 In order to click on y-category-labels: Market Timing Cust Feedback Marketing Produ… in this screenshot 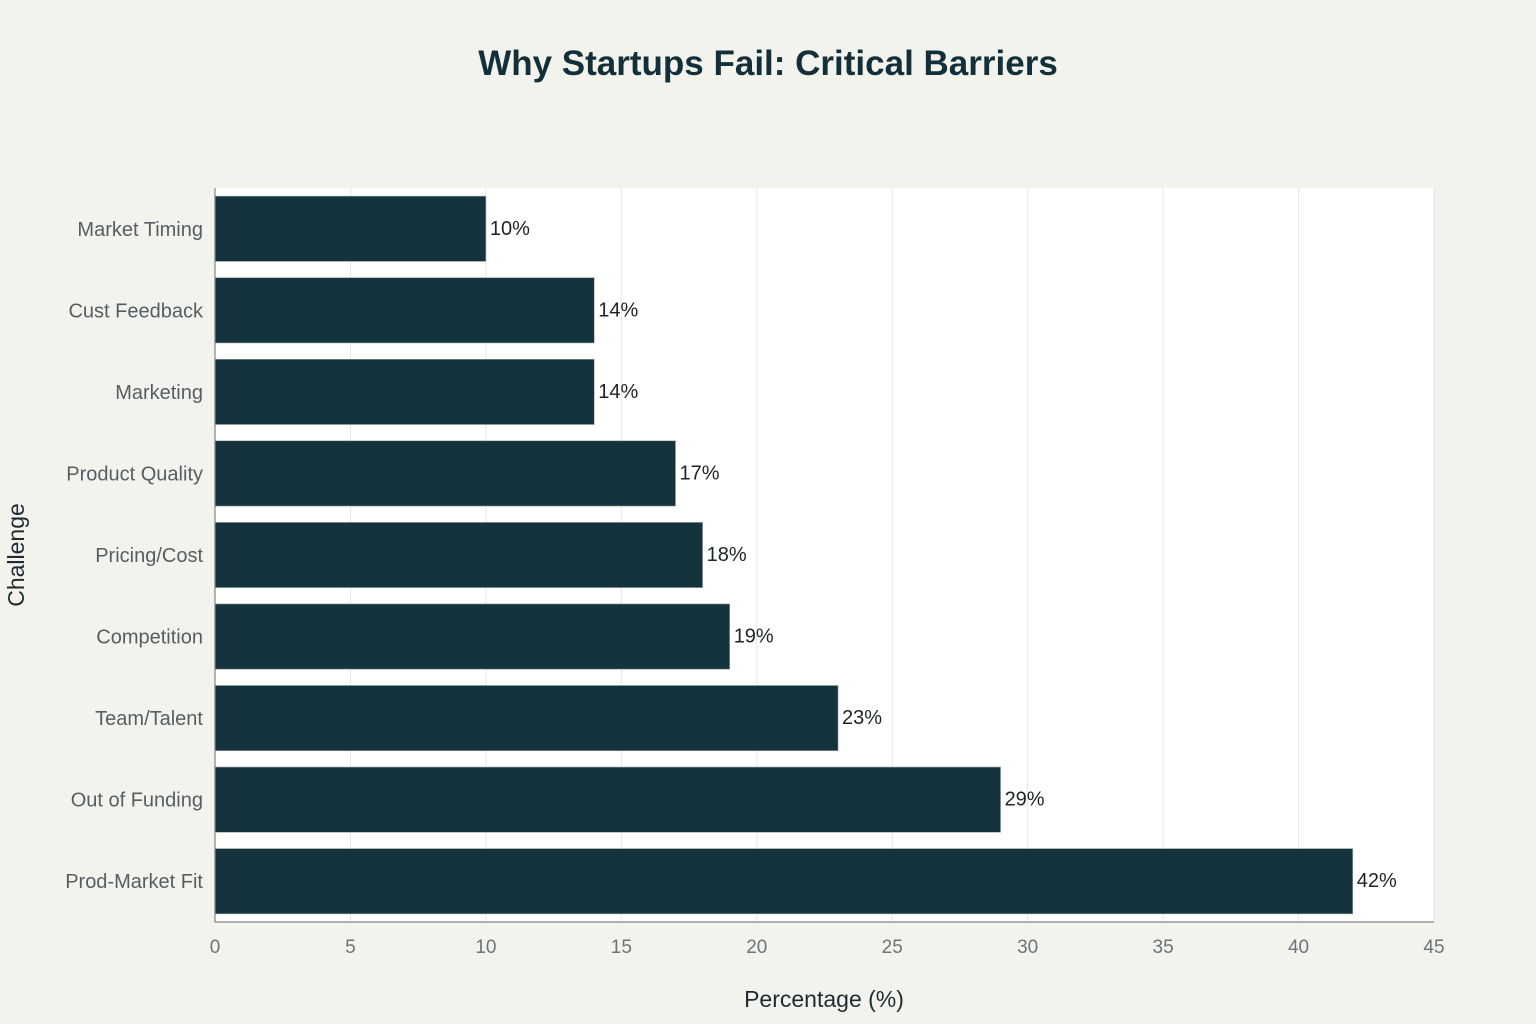, I will do `click(134, 556)`.